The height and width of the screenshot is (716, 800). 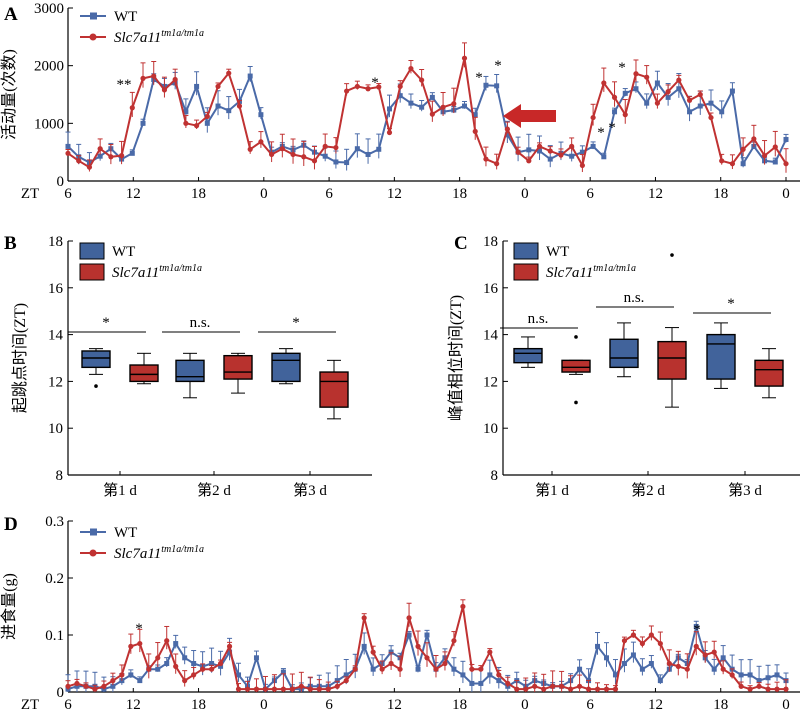 I want to click on y-tick-label: 1000, so click(x=49, y=124).